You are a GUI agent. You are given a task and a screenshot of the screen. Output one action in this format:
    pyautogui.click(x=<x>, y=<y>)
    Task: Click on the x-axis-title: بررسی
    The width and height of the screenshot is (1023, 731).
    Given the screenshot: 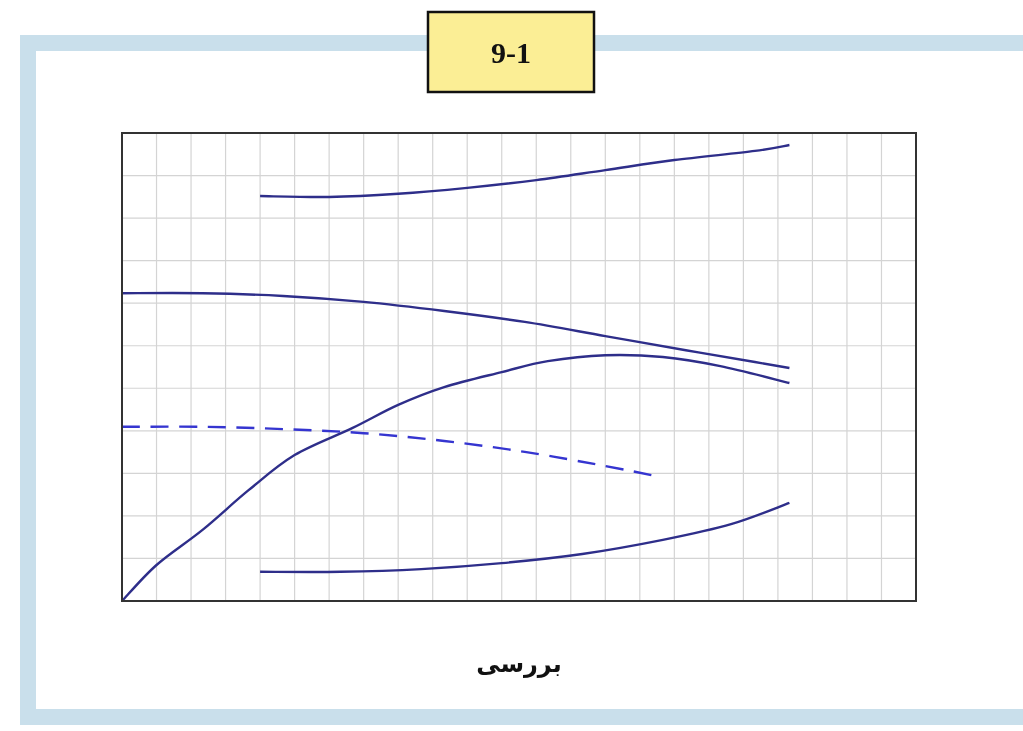 What is the action you would take?
    pyautogui.click(x=519, y=664)
    